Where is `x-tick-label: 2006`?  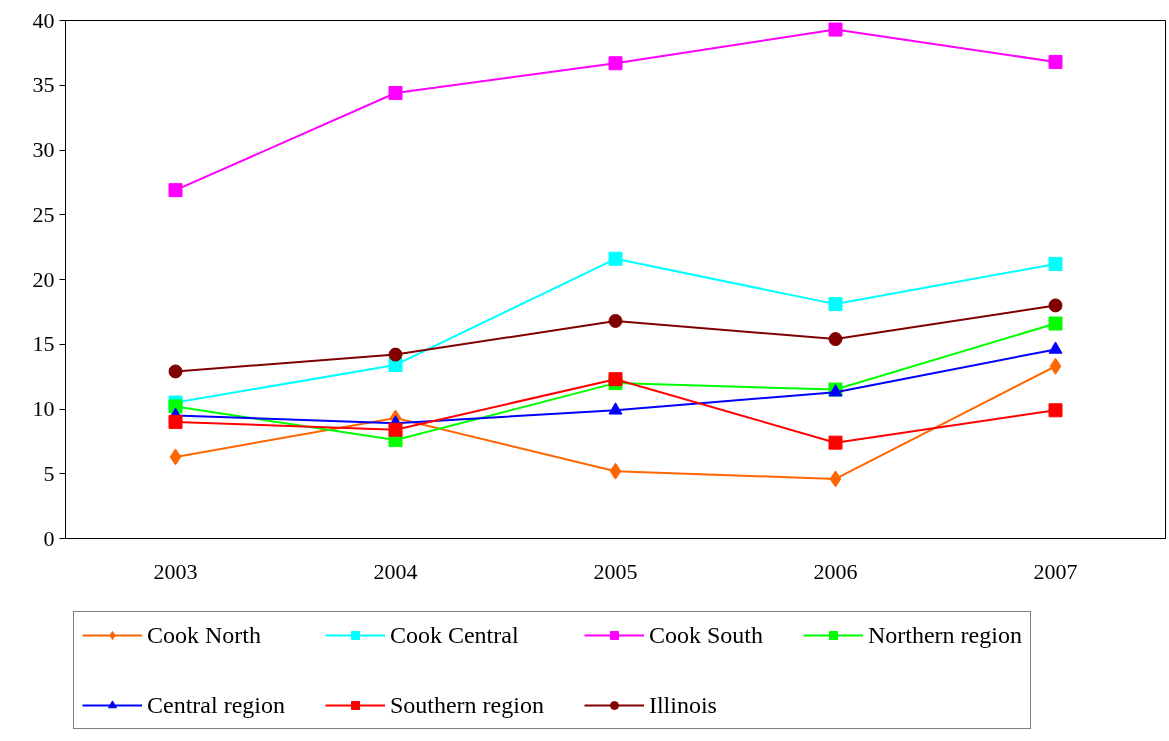
x-tick-label: 2006 is located at coordinates (835, 571).